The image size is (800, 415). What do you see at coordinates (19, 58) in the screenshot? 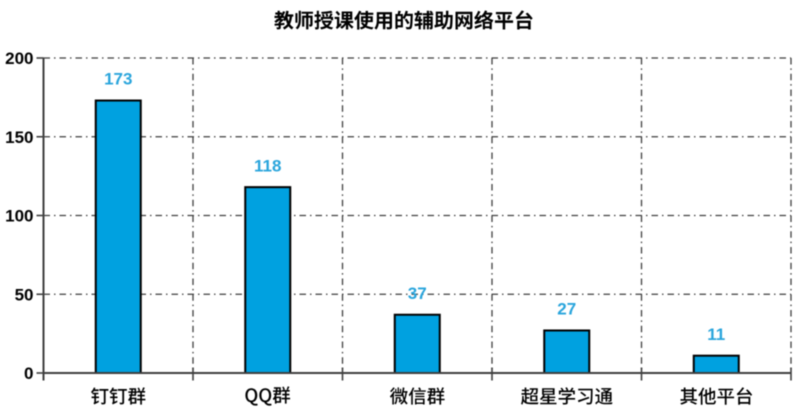
I see `svg-text: 200` at bounding box center [19, 58].